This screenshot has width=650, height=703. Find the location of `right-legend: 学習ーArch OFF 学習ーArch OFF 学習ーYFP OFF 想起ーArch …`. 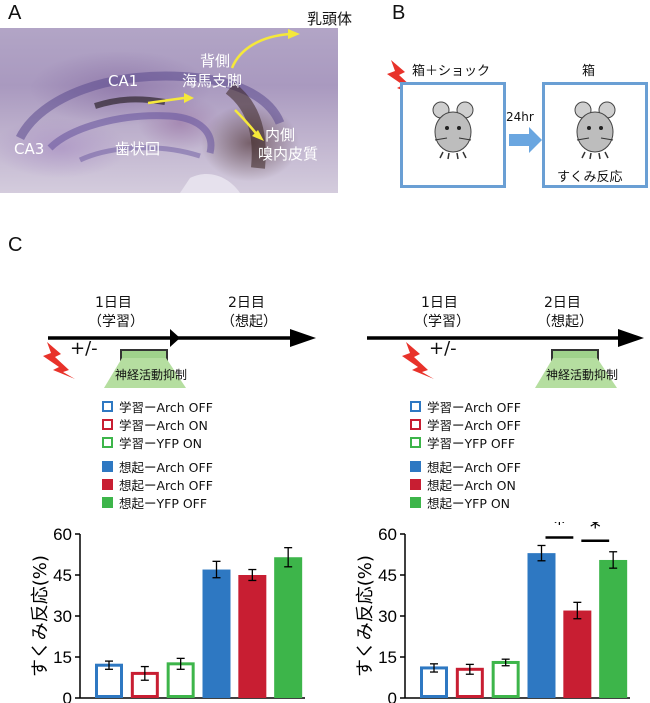

right-legend: 学習ーArch OFF 学習ーArch OFF 学習ーYFP OFF 想起ーArch … is located at coordinates (465, 454).